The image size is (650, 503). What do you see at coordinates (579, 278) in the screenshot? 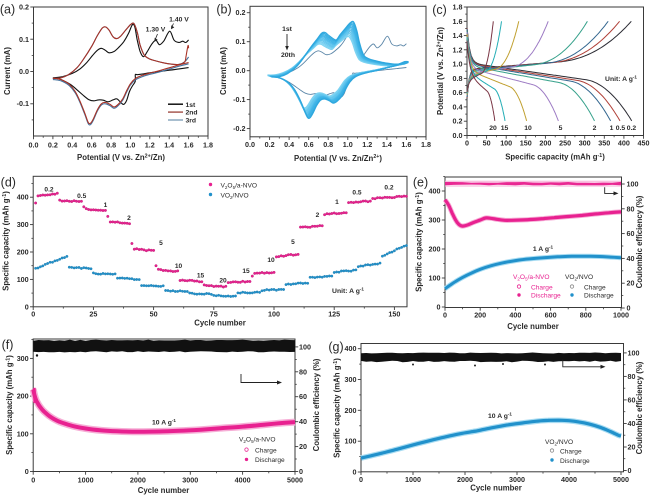
I see `svg-text: VO2/NVO` at bounding box center [579, 278].